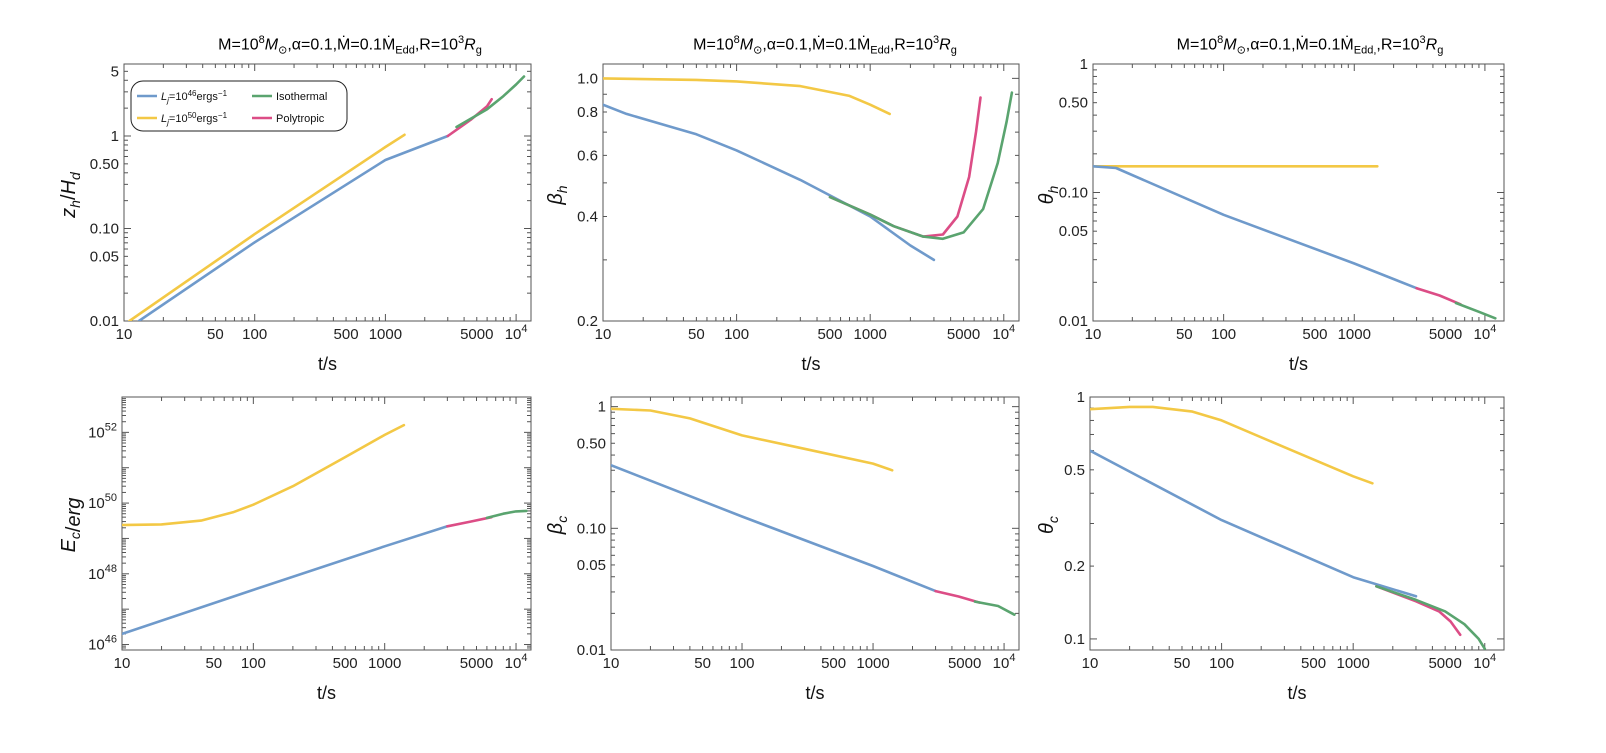 This screenshot has width=1606, height=753. I want to click on y-axis-label: βh, so click(557, 195).